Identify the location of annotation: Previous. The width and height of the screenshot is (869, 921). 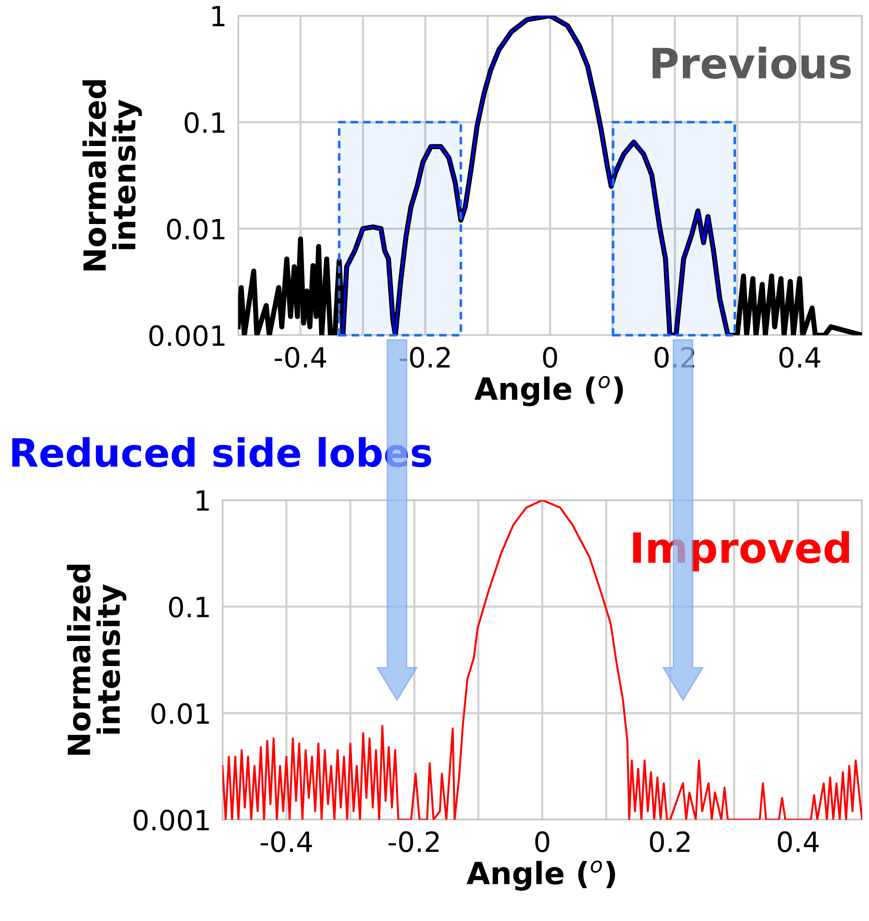
(751, 62).